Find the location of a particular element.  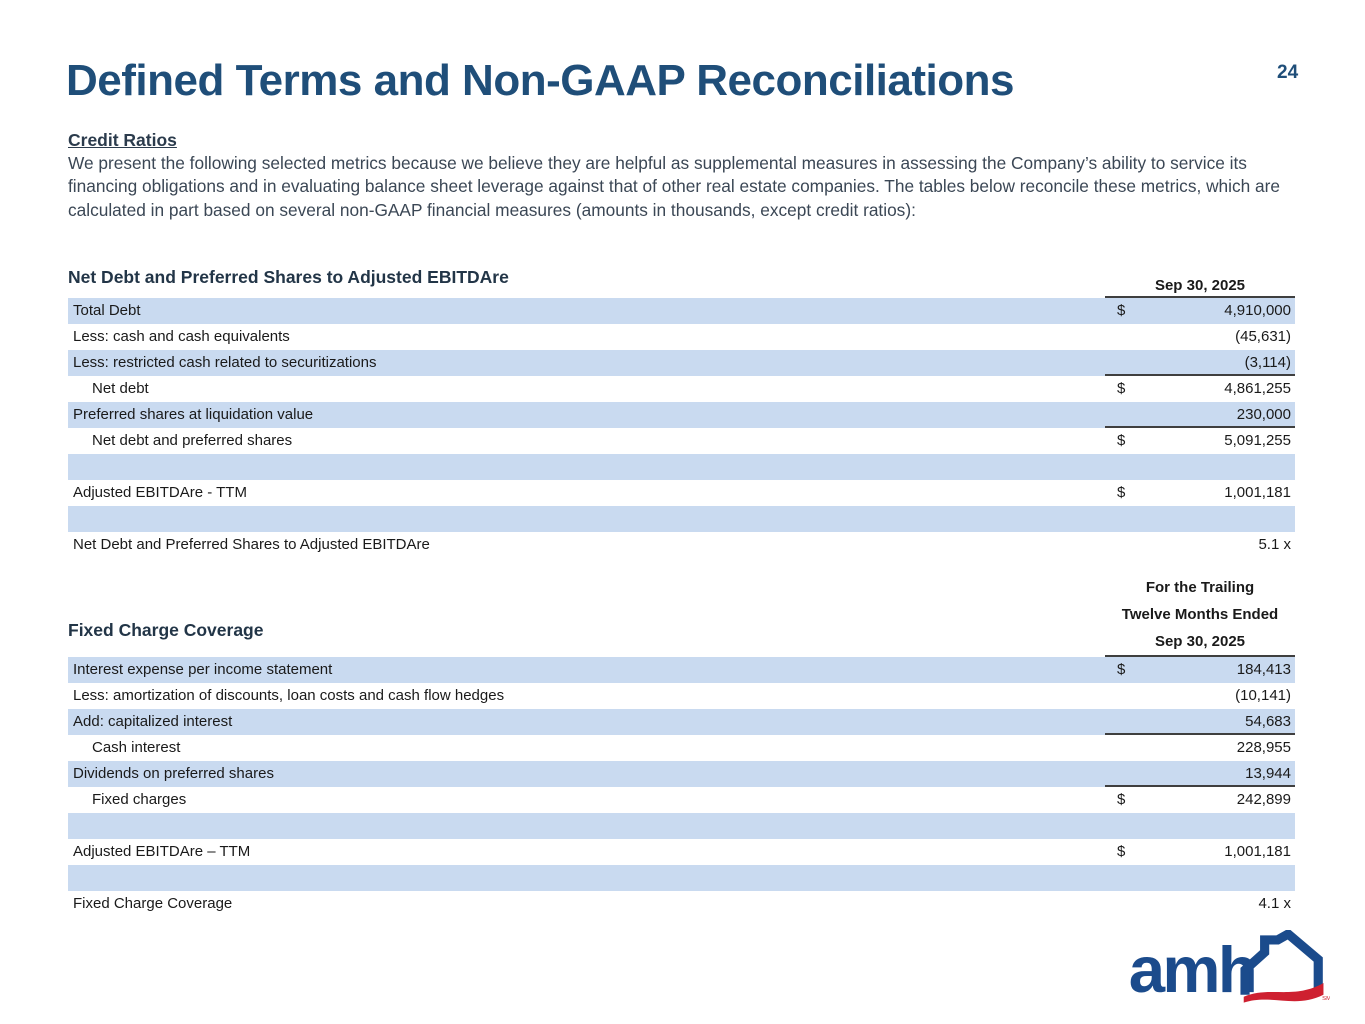

table-row: Total Debt $4,910,000 is located at coordinates (681, 311).